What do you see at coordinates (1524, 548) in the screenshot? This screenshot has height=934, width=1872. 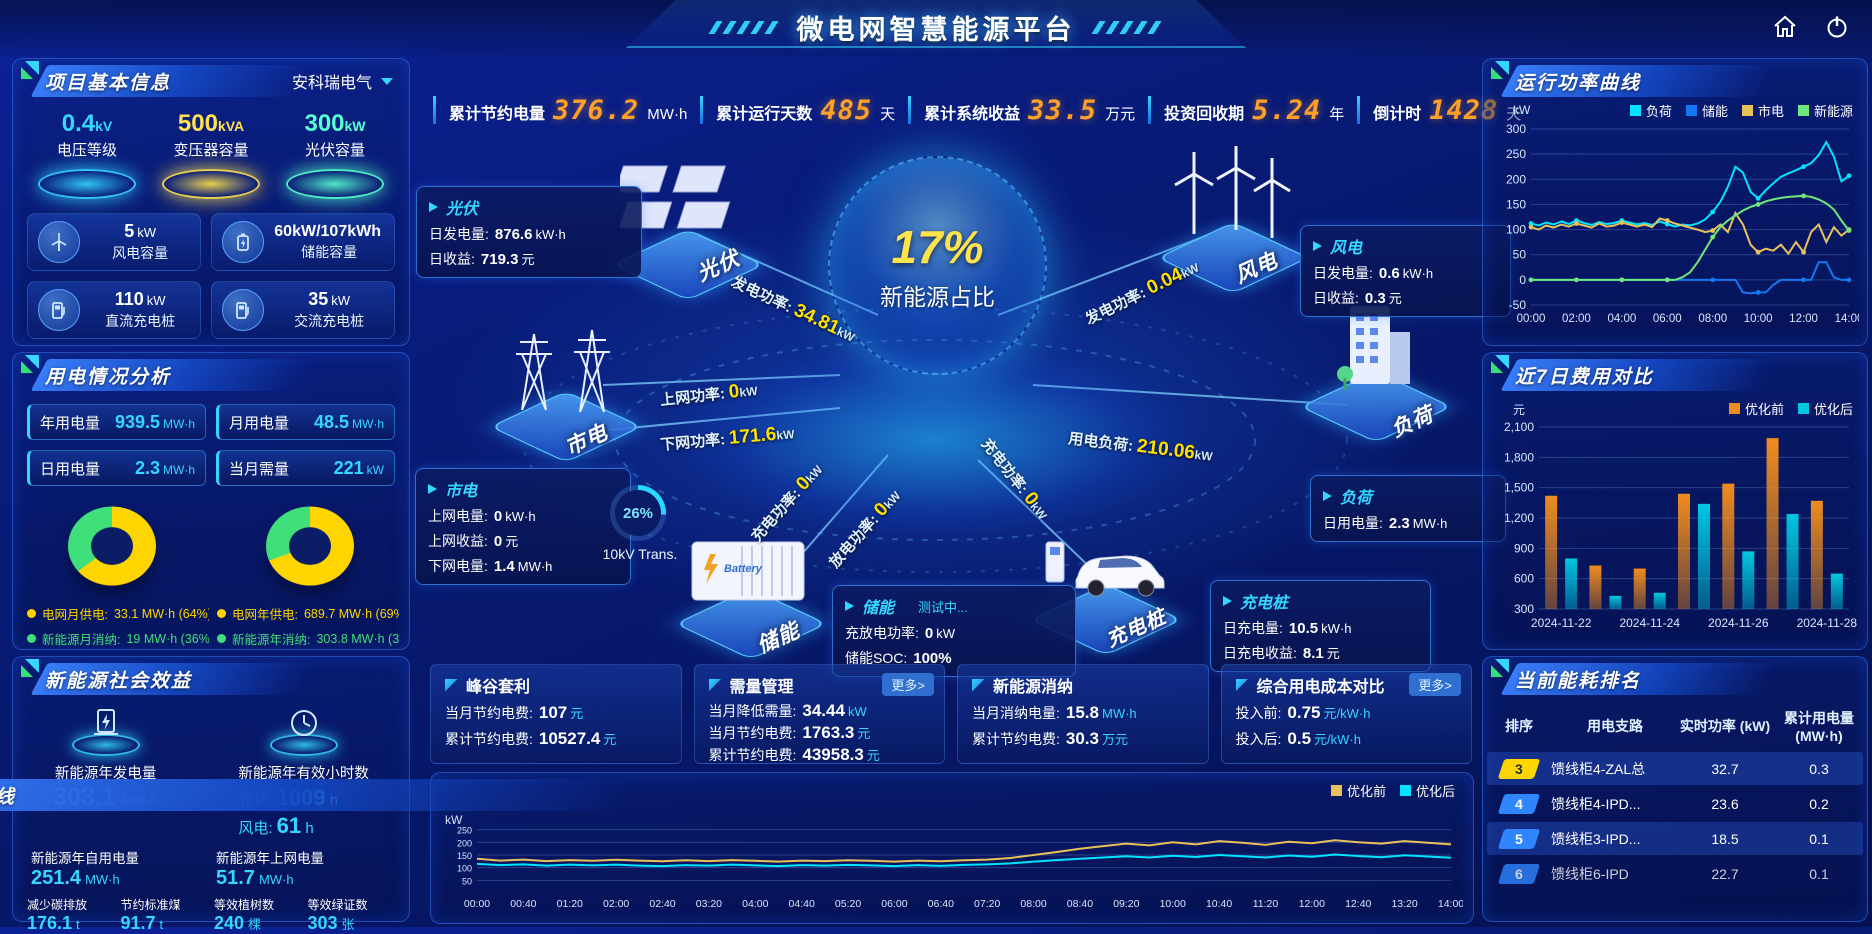 I see `svg-text: 900` at bounding box center [1524, 548].